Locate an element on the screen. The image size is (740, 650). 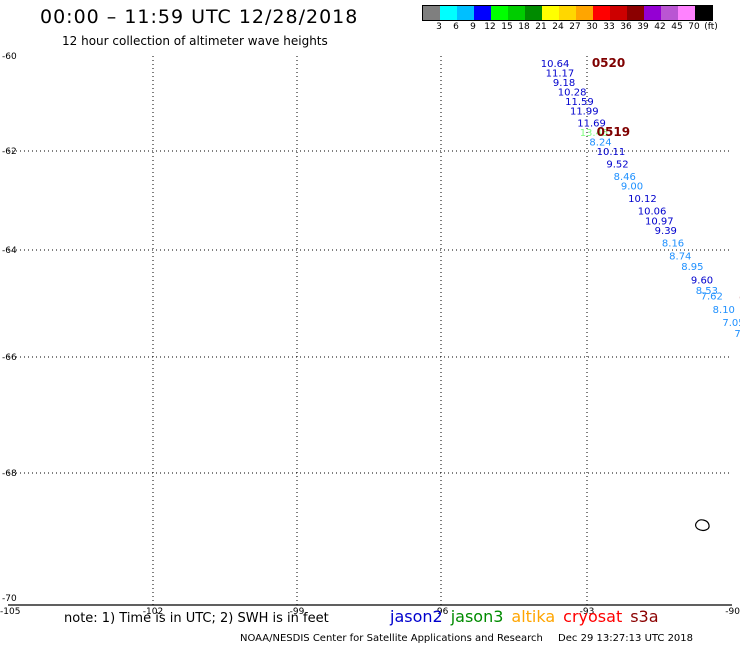
latitude-label: -66 is located at coordinates (9, 358).